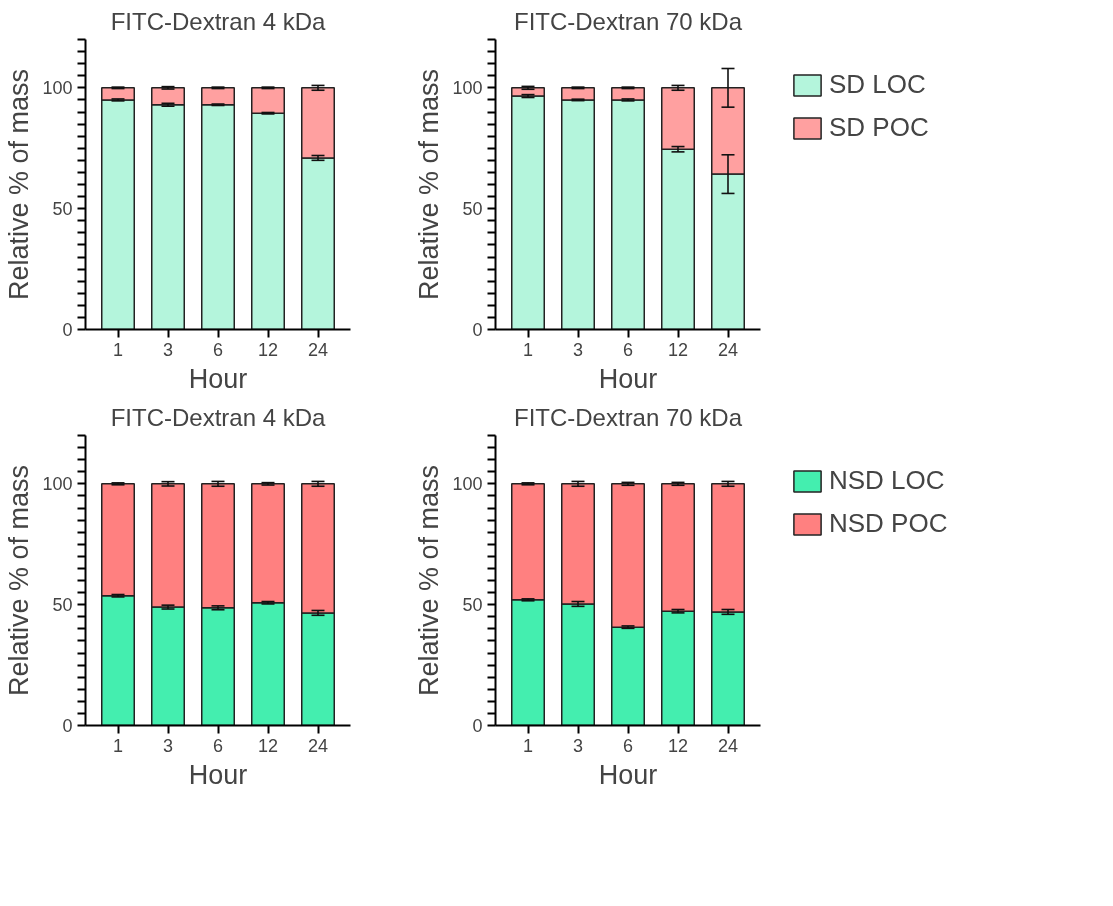 This screenshot has height=906, width=1113. What do you see at coordinates (887, 480) in the screenshot?
I see `legend-label: NSD LOC` at bounding box center [887, 480].